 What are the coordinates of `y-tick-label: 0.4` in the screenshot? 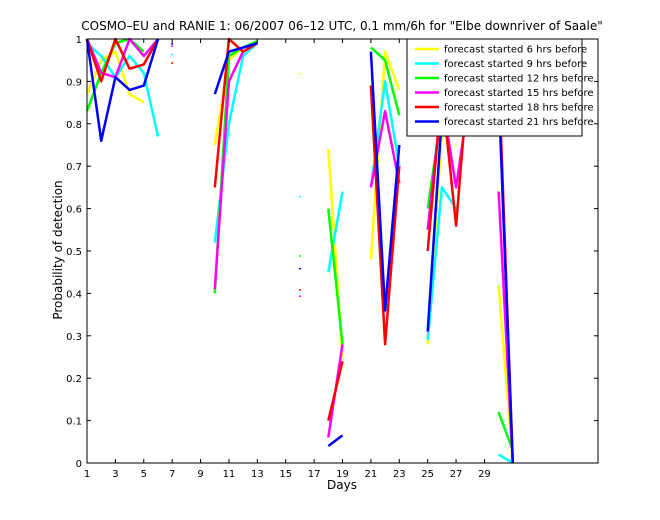 It's located at (74, 294).